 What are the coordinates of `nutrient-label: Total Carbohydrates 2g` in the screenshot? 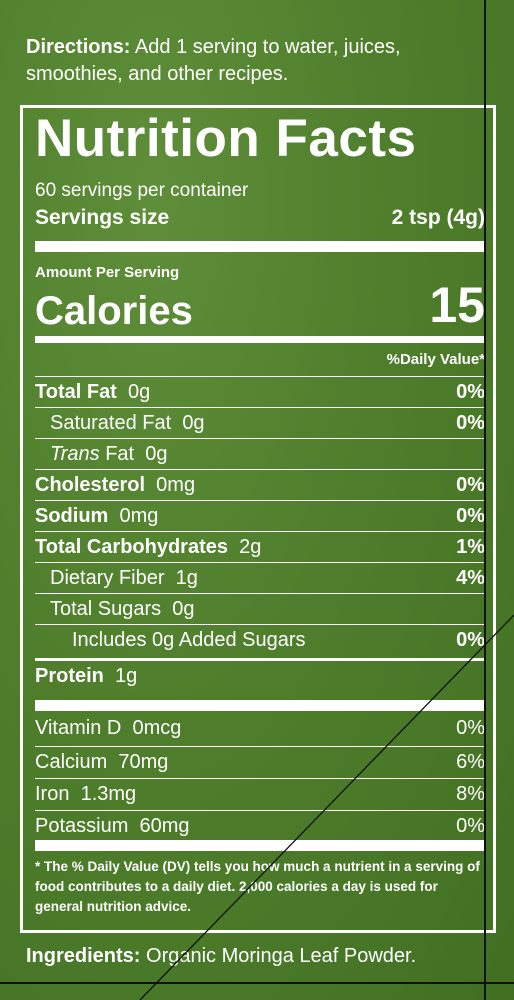 It's located at (148, 547).